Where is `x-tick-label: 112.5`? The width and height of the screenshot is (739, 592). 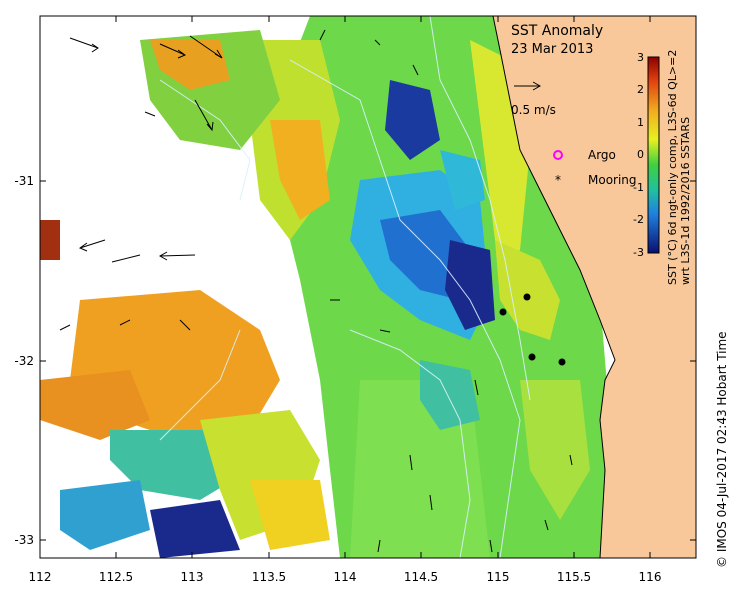
x-tick-label: 112.5 is located at coordinates (116, 577).